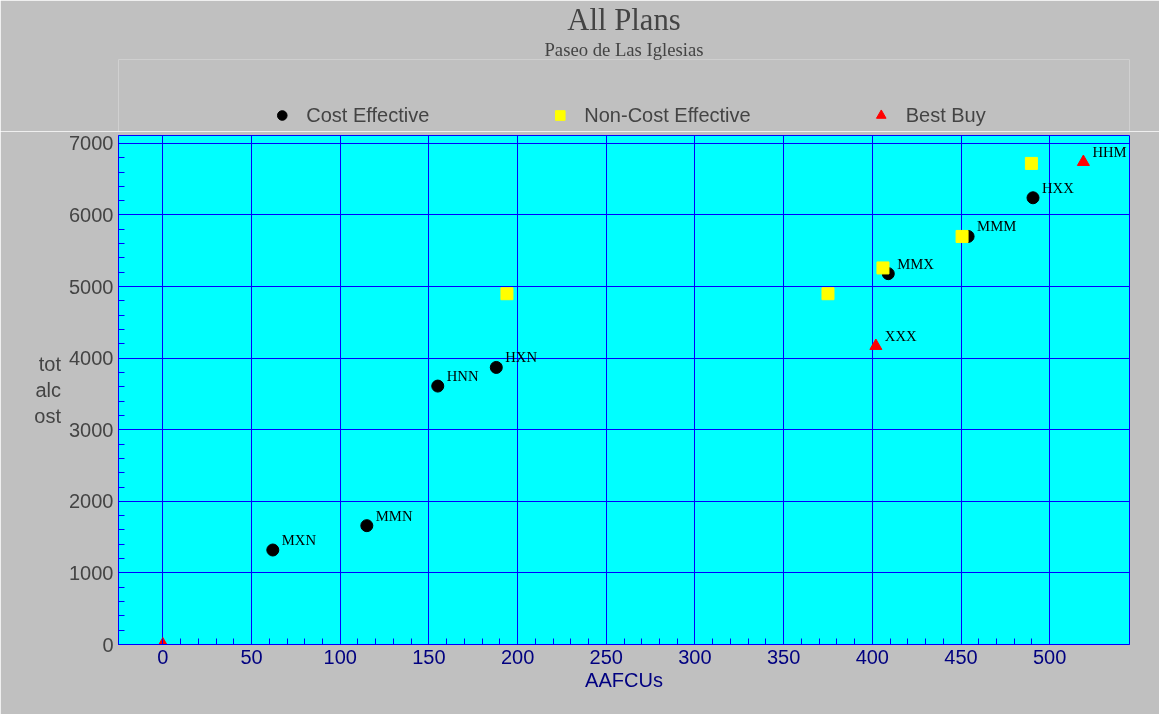 This screenshot has height=719, width=1168. What do you see at coordinates (462, 376) in the screenshot?
I see `annotation: HNN` at bounding box center [462, 376].